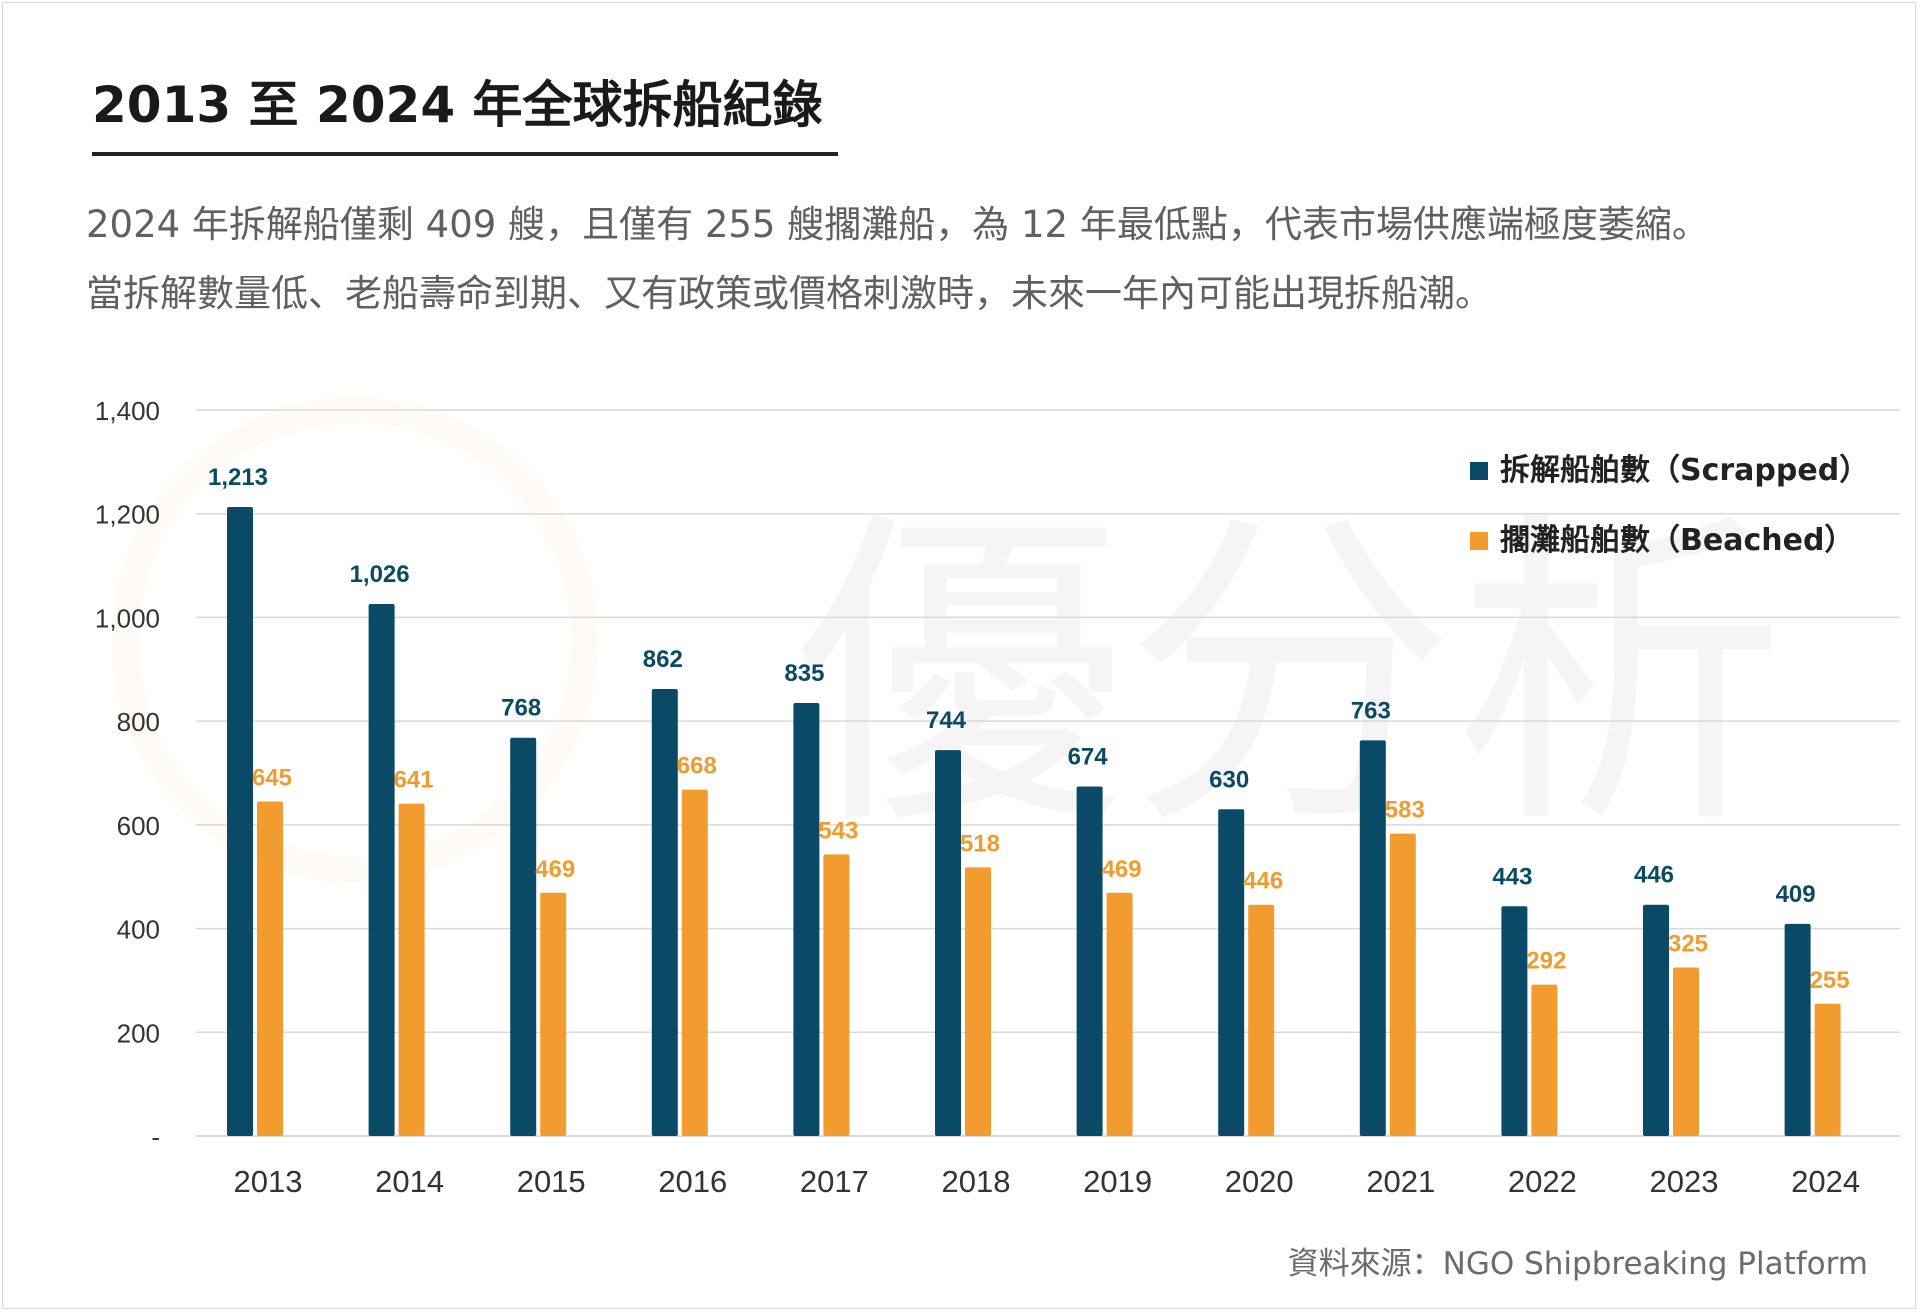 The width and height of the screenshot is (1920, 1313). What do you see at coordinates (697, 766) in the screenshot?
I see `data-label-beached: 668` at bounding box center [697, 766].